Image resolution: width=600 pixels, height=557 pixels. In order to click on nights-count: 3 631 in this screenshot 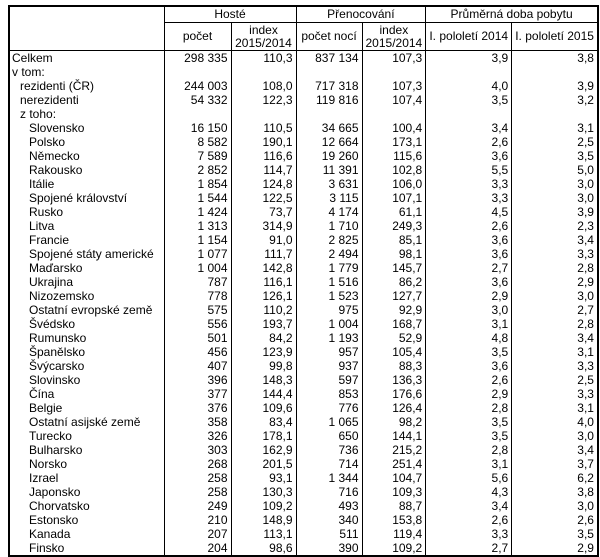, I will do `click(329, 184)`.